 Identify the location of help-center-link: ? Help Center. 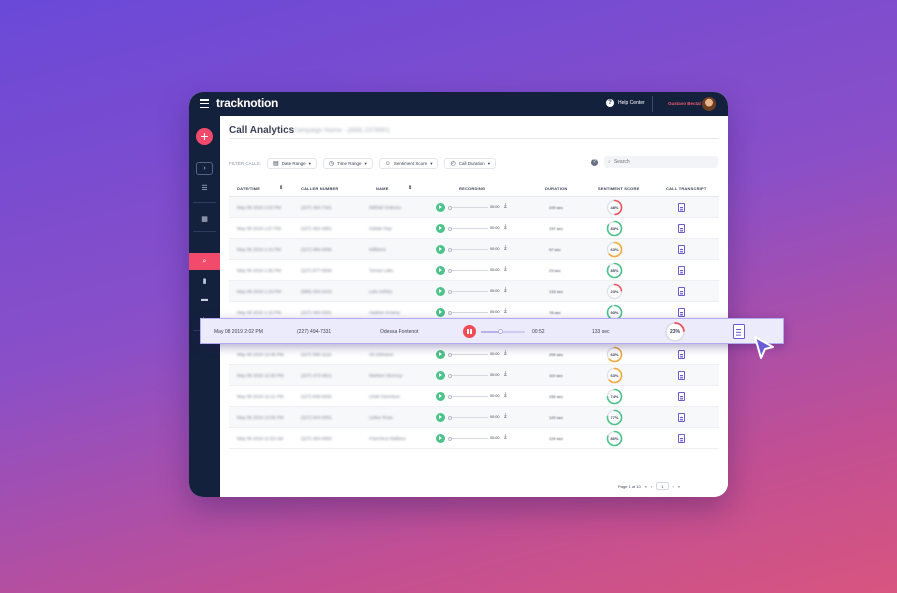
(625, 103).